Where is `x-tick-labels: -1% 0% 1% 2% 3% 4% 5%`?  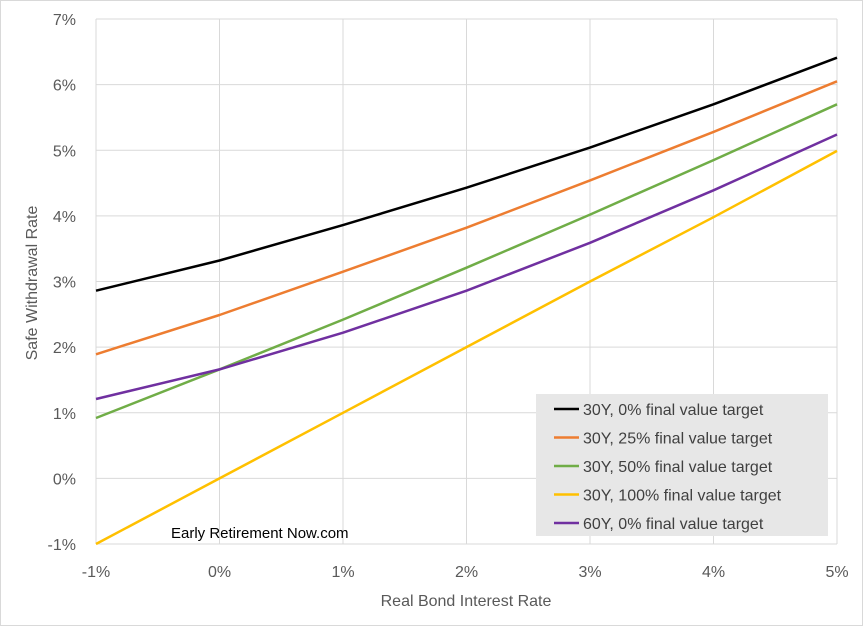 x-tick-labels: -1% 0% 1% 2% 3% 4% 5% is located at coordinates (465, 572).